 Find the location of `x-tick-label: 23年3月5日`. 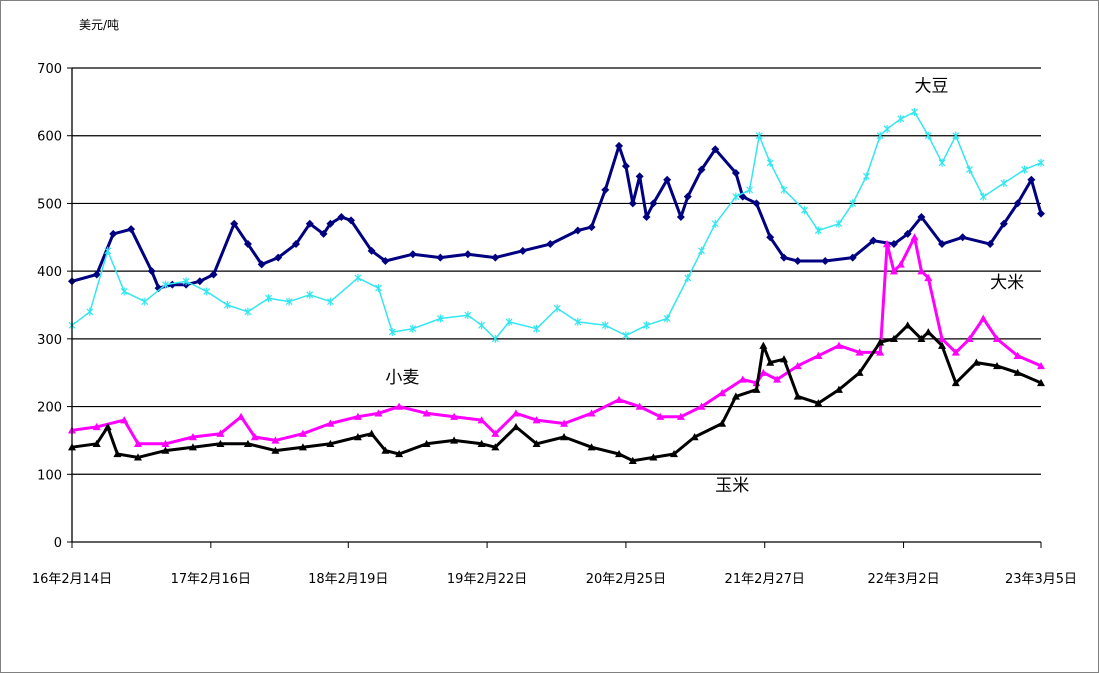

x-tick-label: 23年3月5日 is located at coordinates (1041, 579).